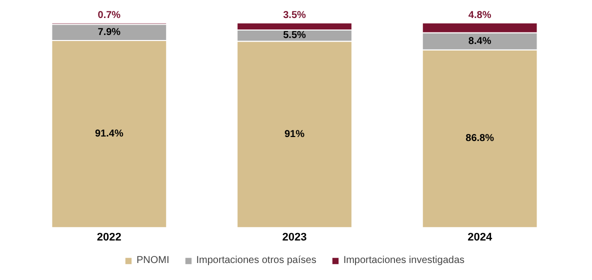 This screenshot has width=592, height=280. What do you see at coordinates (294, 16) in the screenshot?
I see `data-label: 3.5%` at bounding box center [294, 16].